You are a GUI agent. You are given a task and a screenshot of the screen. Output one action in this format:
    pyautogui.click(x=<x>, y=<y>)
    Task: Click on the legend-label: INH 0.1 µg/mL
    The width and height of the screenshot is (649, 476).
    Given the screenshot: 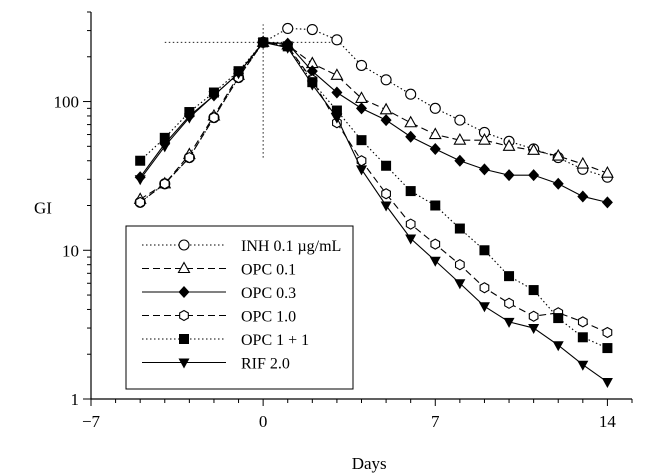 What is the action you would take?
    pyautogui.click(x=291, y=246)
    